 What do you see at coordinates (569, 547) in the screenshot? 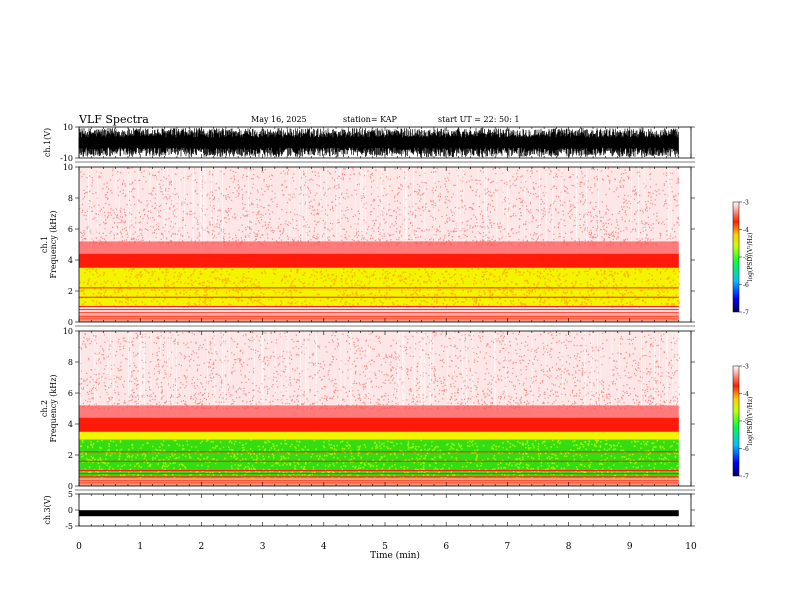
I see `x-tick-label: 8` at bounding box center [569, 547].